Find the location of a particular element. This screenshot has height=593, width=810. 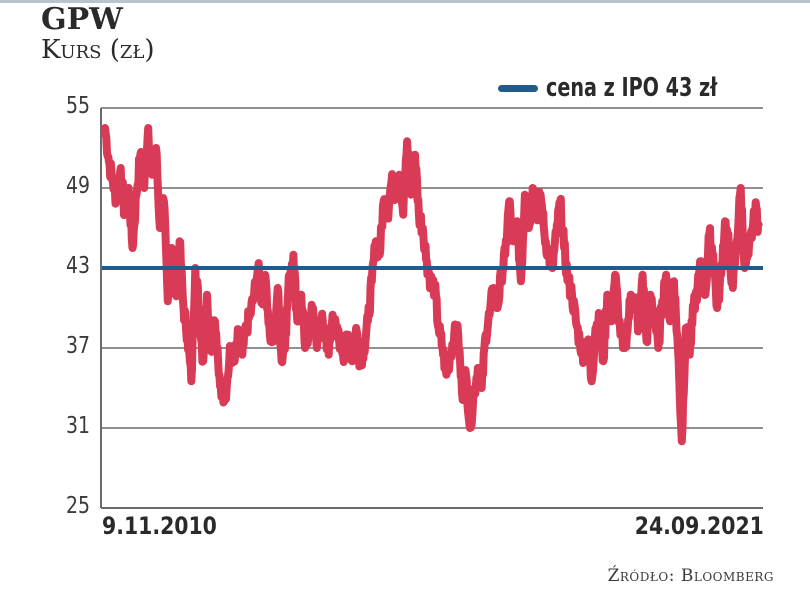

y-tick-37: 37 is located at coordinates (77, 346).